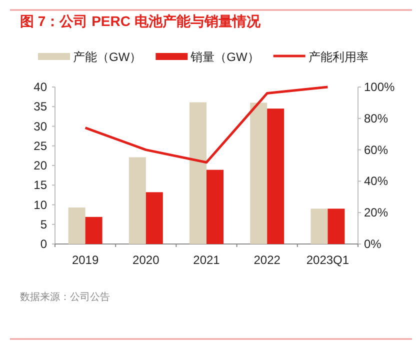 The width and height of the screenshot is (416, 349). Describe the element at coordinates (44, 244) in the screenshot. I see `y-tick-label: 0` at that location.